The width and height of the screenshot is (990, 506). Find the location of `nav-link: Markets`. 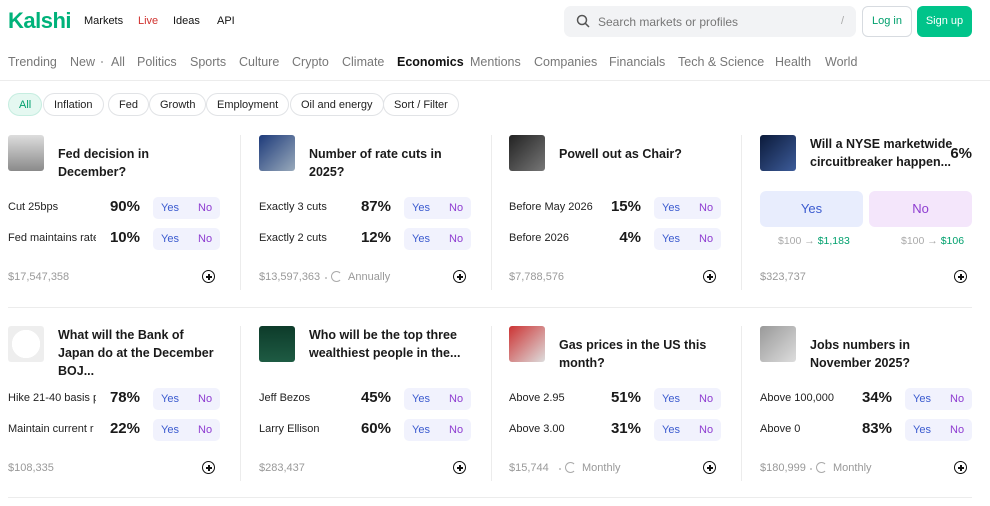

nav-link: Markets is located at coordinates (104, 21).